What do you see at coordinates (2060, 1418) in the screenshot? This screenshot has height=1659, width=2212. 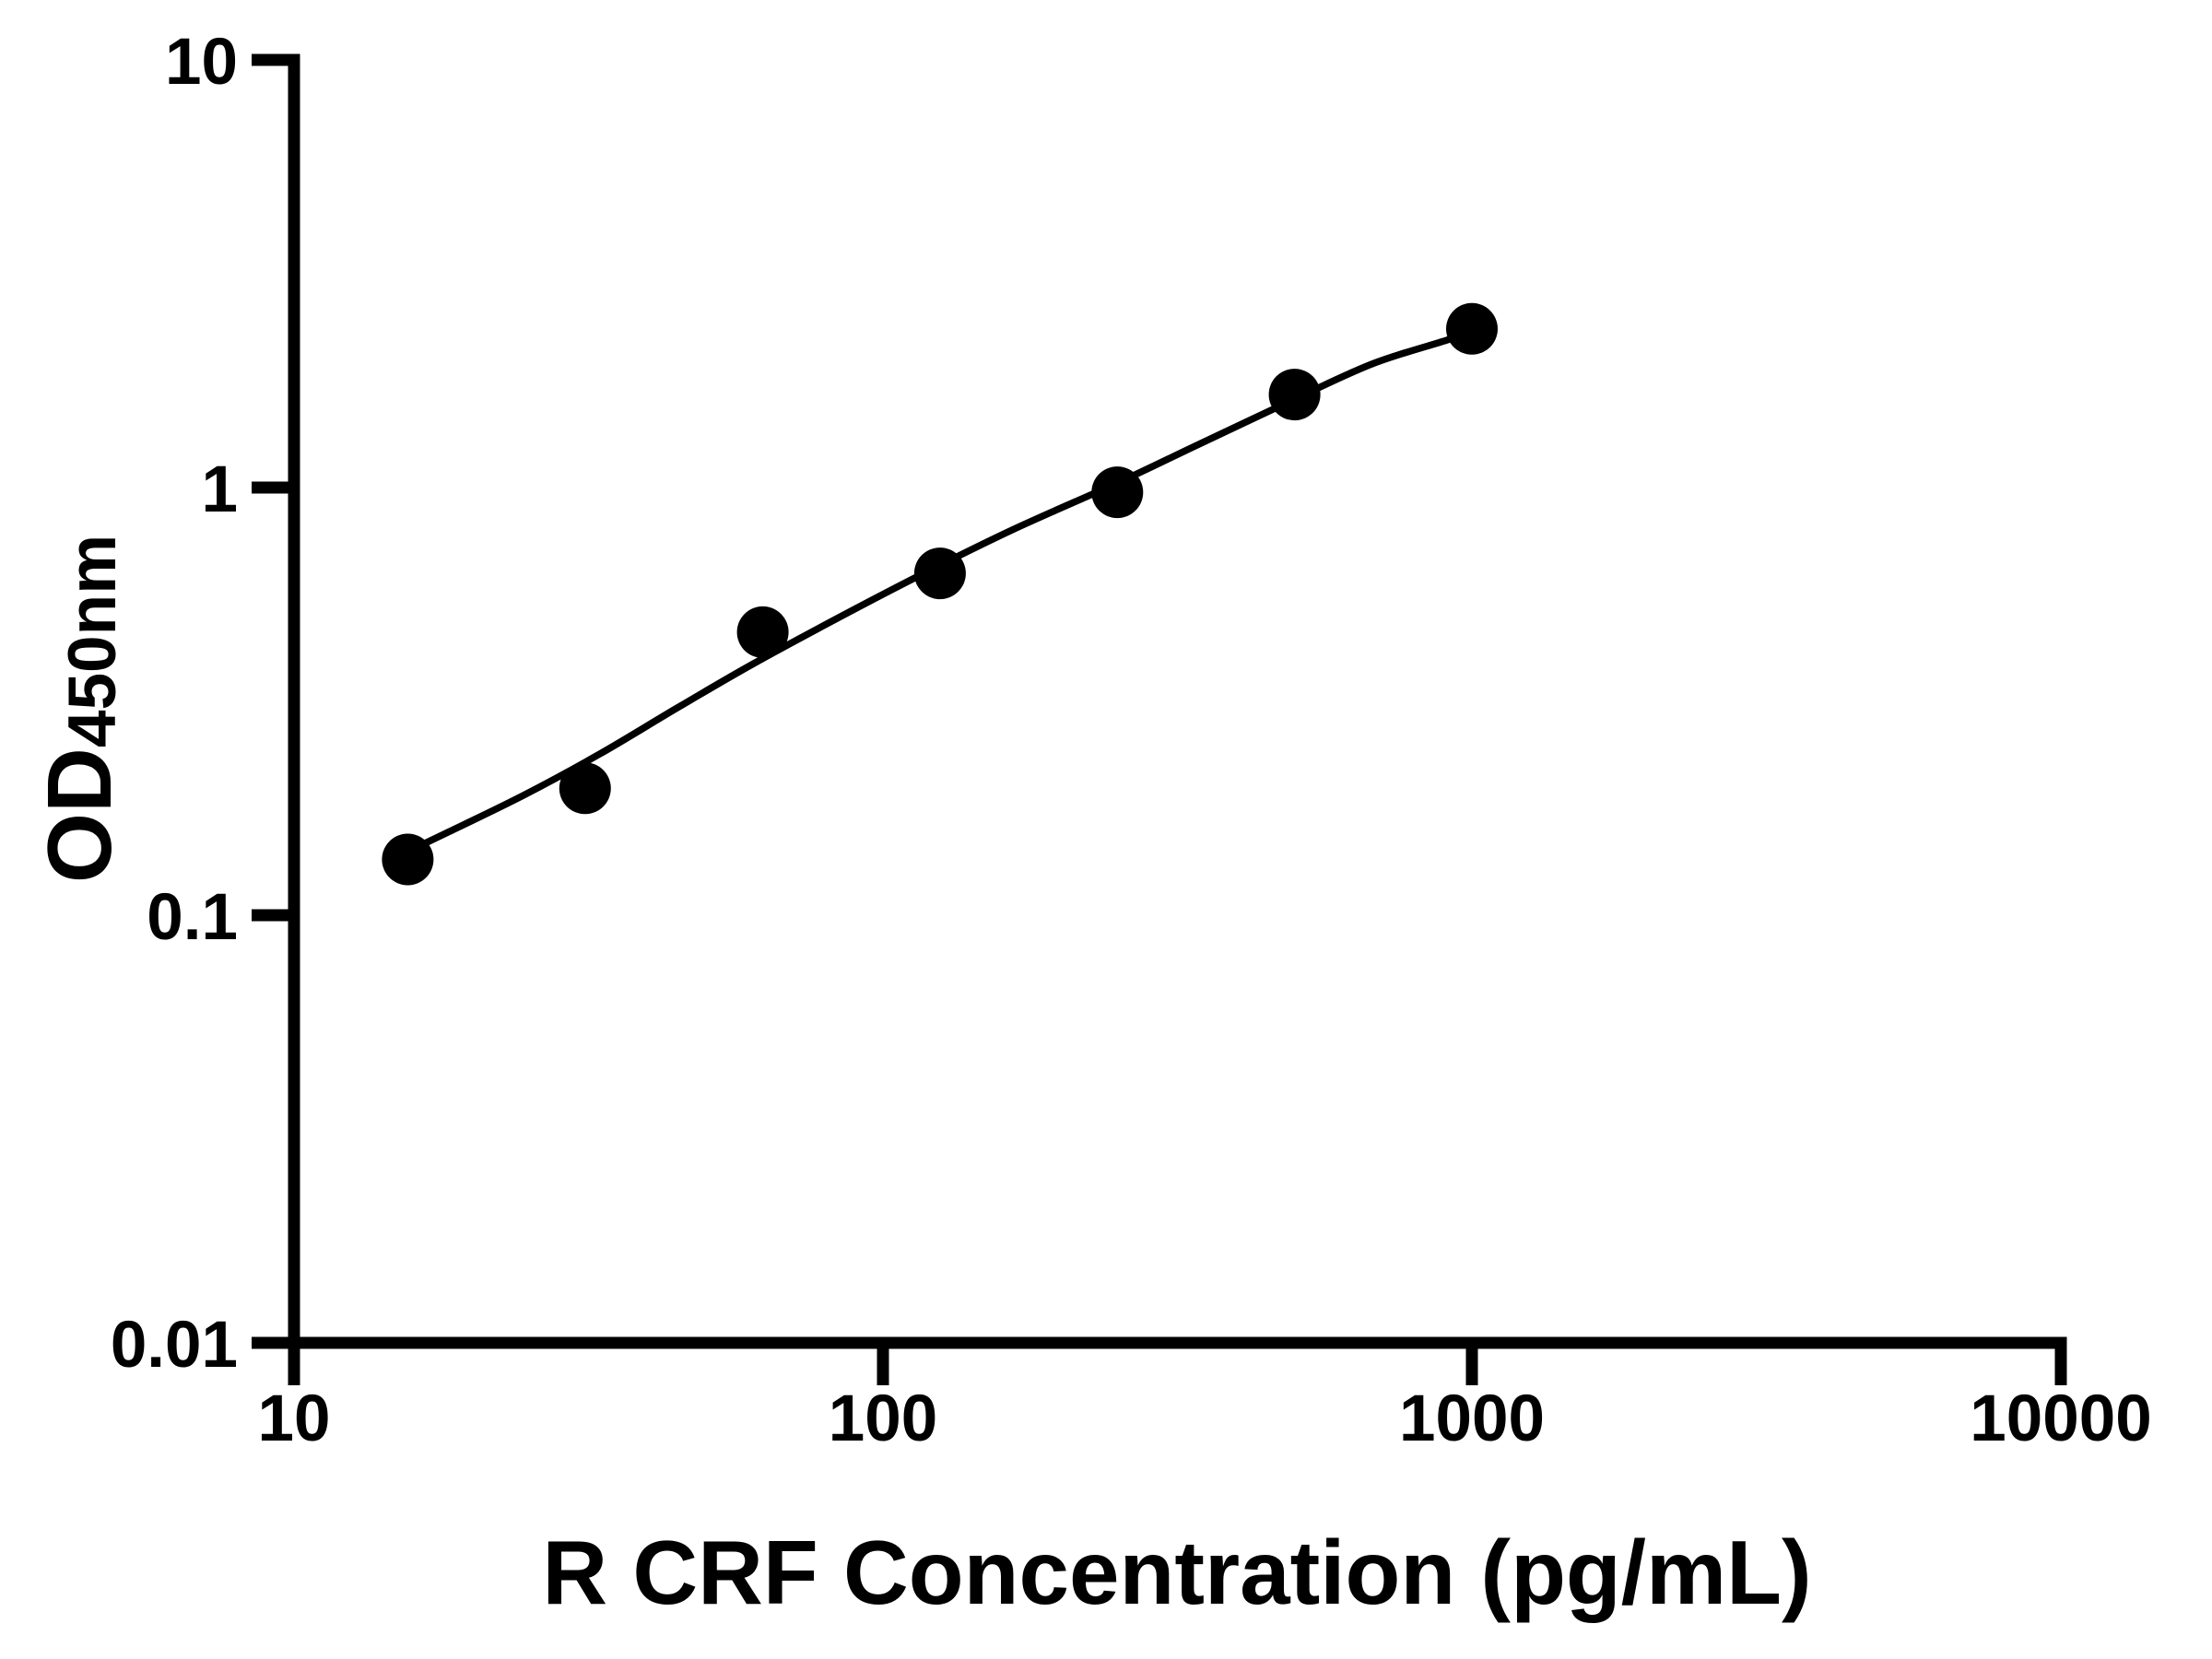 I see `x-tick-label: 10000` at bounding box center [2060, 1418].